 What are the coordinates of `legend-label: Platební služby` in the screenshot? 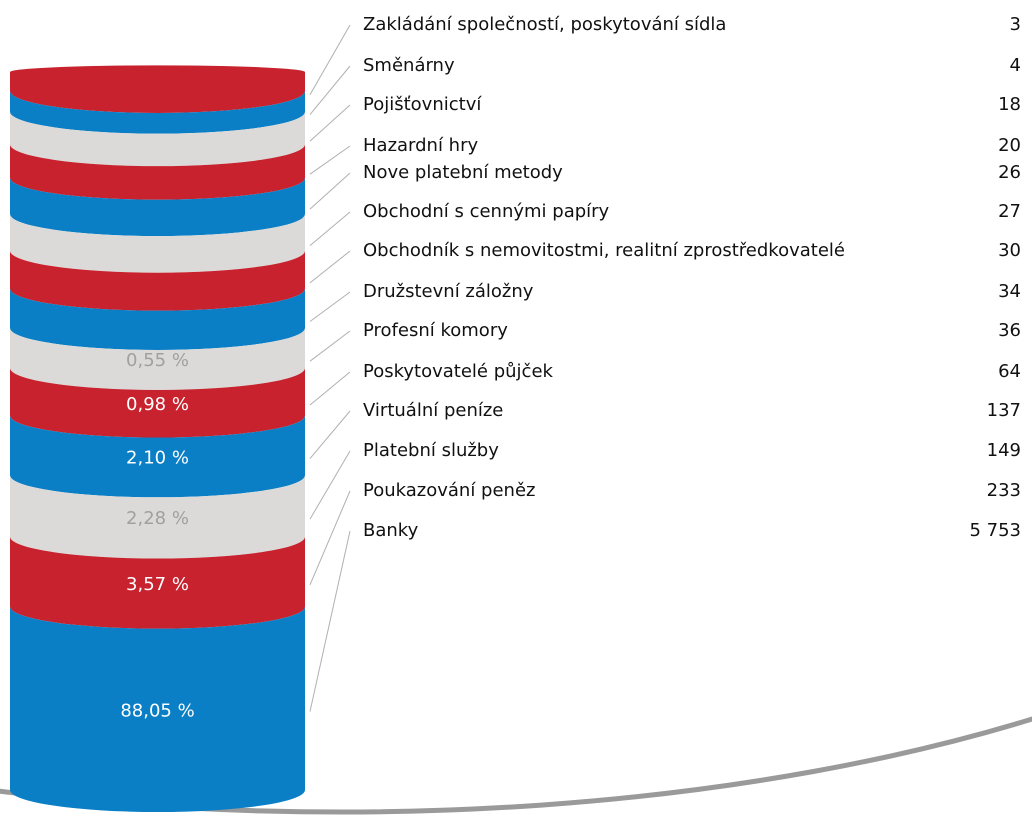 It's located at (431, 450).